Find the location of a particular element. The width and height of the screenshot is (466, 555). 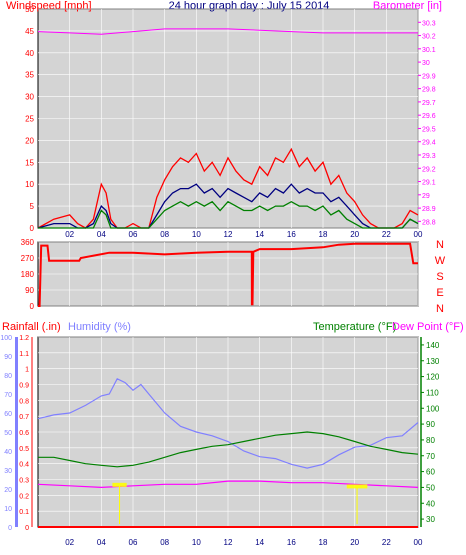

wind-x-tick-label: 12 is located at coordinates (228, 234).